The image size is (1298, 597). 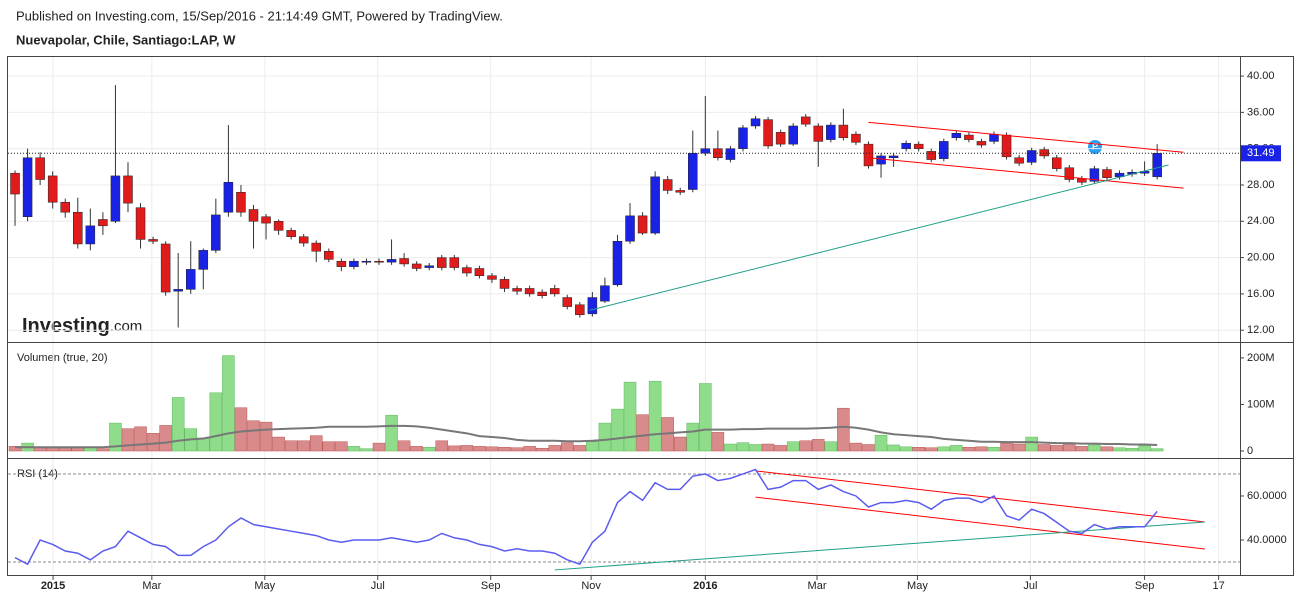 I want to click on y-tick-label: 20.00, so click(x=1261, y=257).